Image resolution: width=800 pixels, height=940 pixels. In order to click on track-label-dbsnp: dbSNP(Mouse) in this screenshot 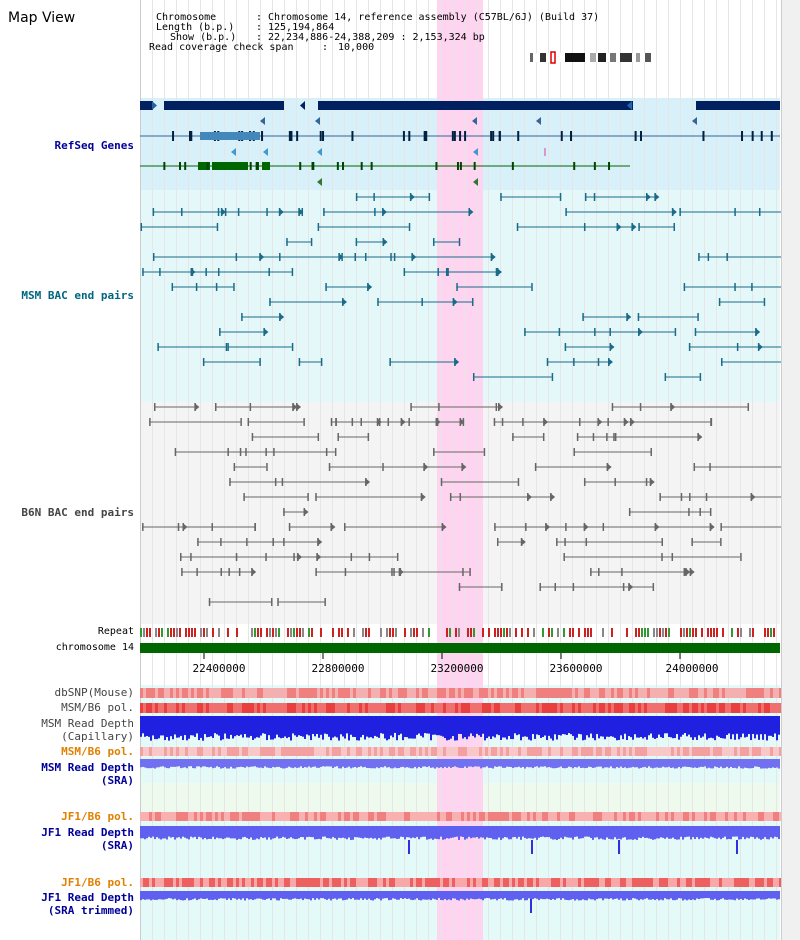, I will do `click(94, 692)`.